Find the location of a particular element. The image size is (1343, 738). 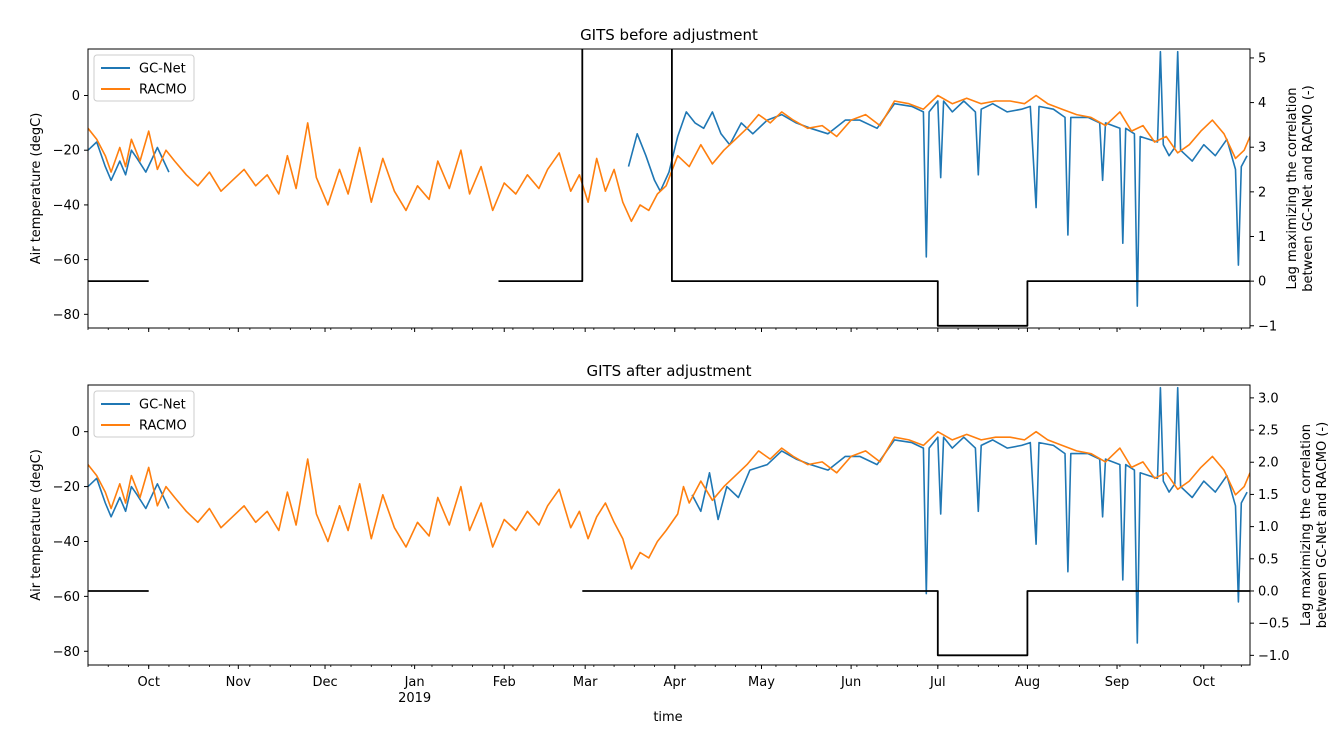

x-tick-label: Jul is located at coordinates (937, 682).